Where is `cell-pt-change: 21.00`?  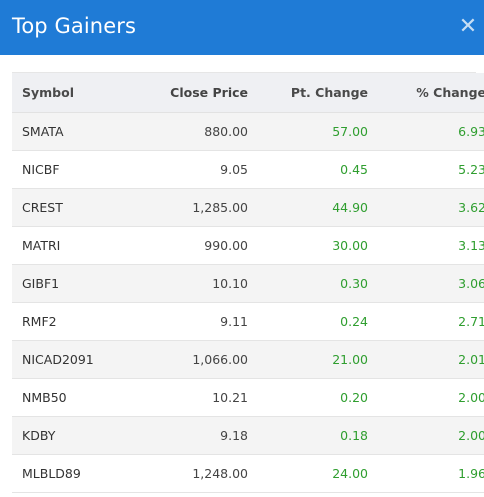
cell-pt-change: 21.00 is located at coordinates (350, 359).